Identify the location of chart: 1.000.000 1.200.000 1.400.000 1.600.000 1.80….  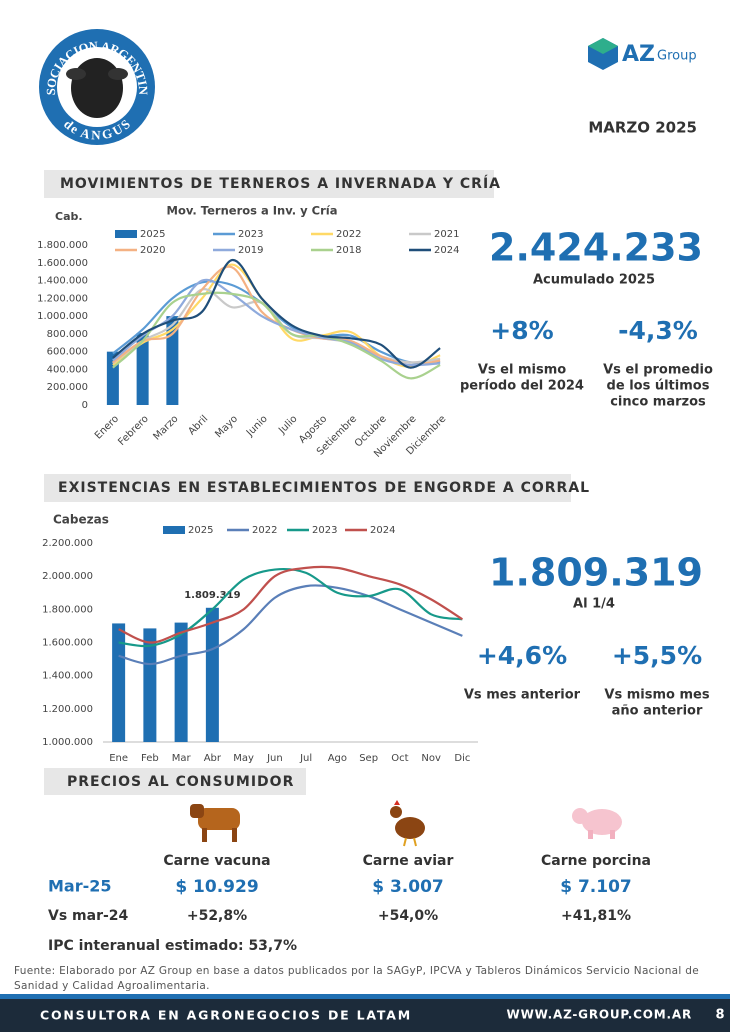
(260, 644).